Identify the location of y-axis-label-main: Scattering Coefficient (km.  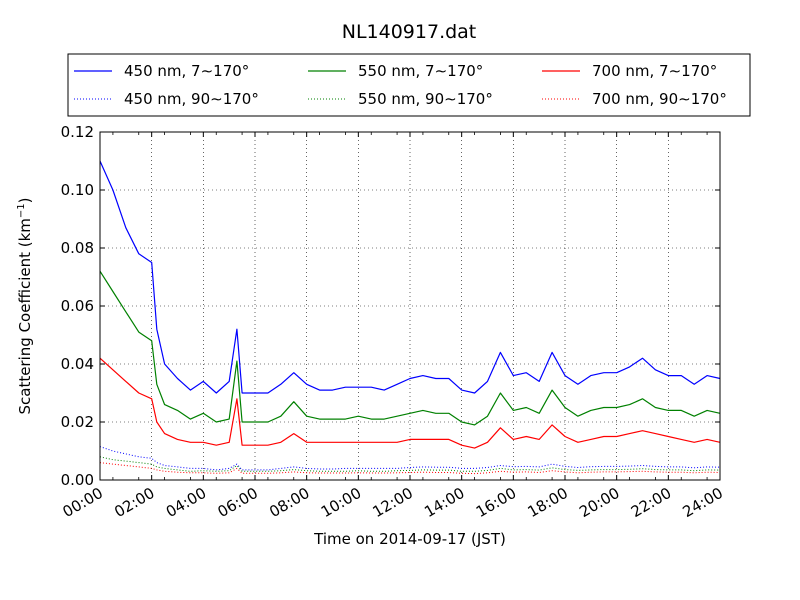
(25, 316).